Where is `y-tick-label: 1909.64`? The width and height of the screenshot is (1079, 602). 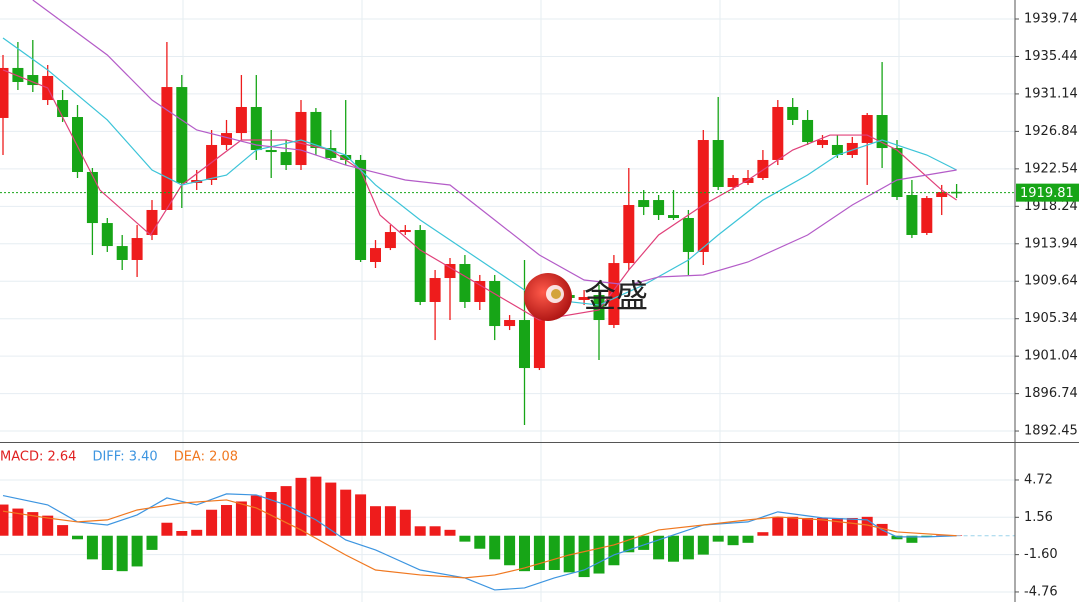
y-tick-label: 1909.64 is located at coordinates (1051, 281).